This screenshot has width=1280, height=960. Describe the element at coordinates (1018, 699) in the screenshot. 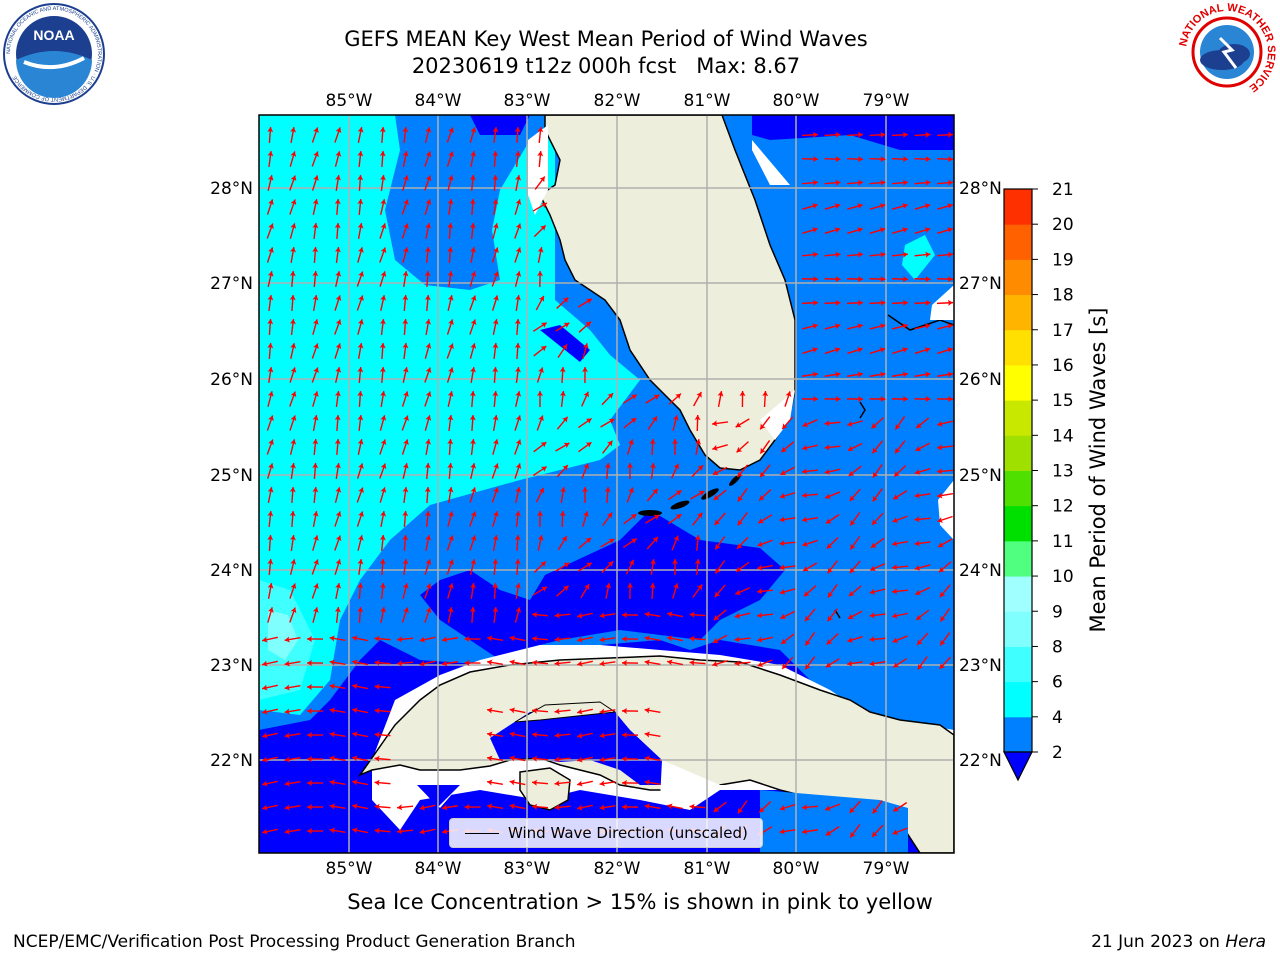

I see `colorbar-band` at that location.